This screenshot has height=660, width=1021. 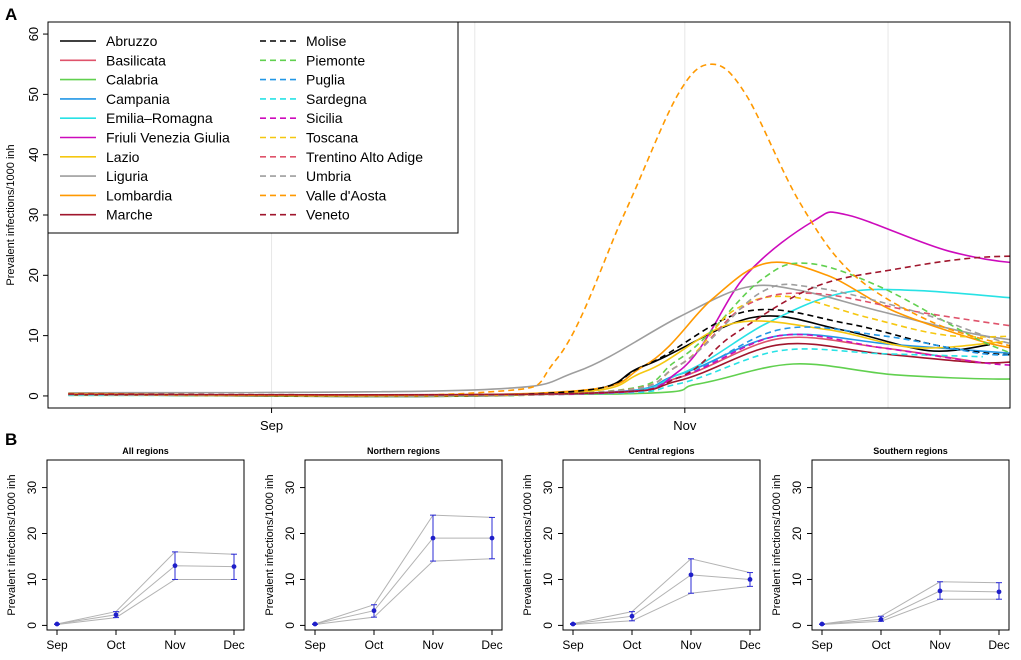 I want to click on legend-box, so click(x=253, y=127).